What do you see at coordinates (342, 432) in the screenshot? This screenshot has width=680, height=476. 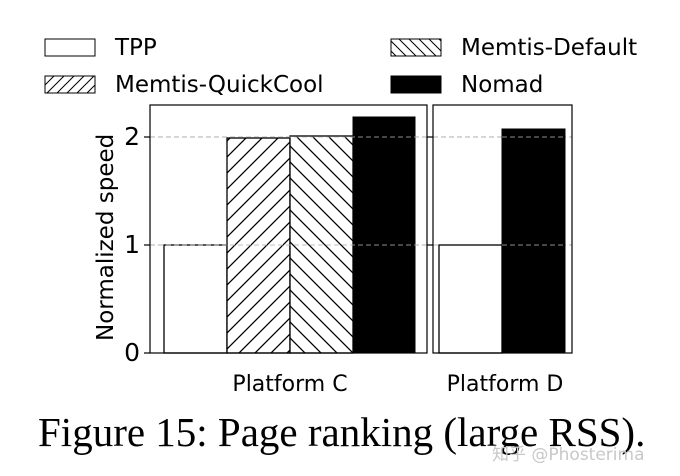 I see `figure-caption: Figure 15: Page ranking (large RSS).` at bounding box center [342, 432].